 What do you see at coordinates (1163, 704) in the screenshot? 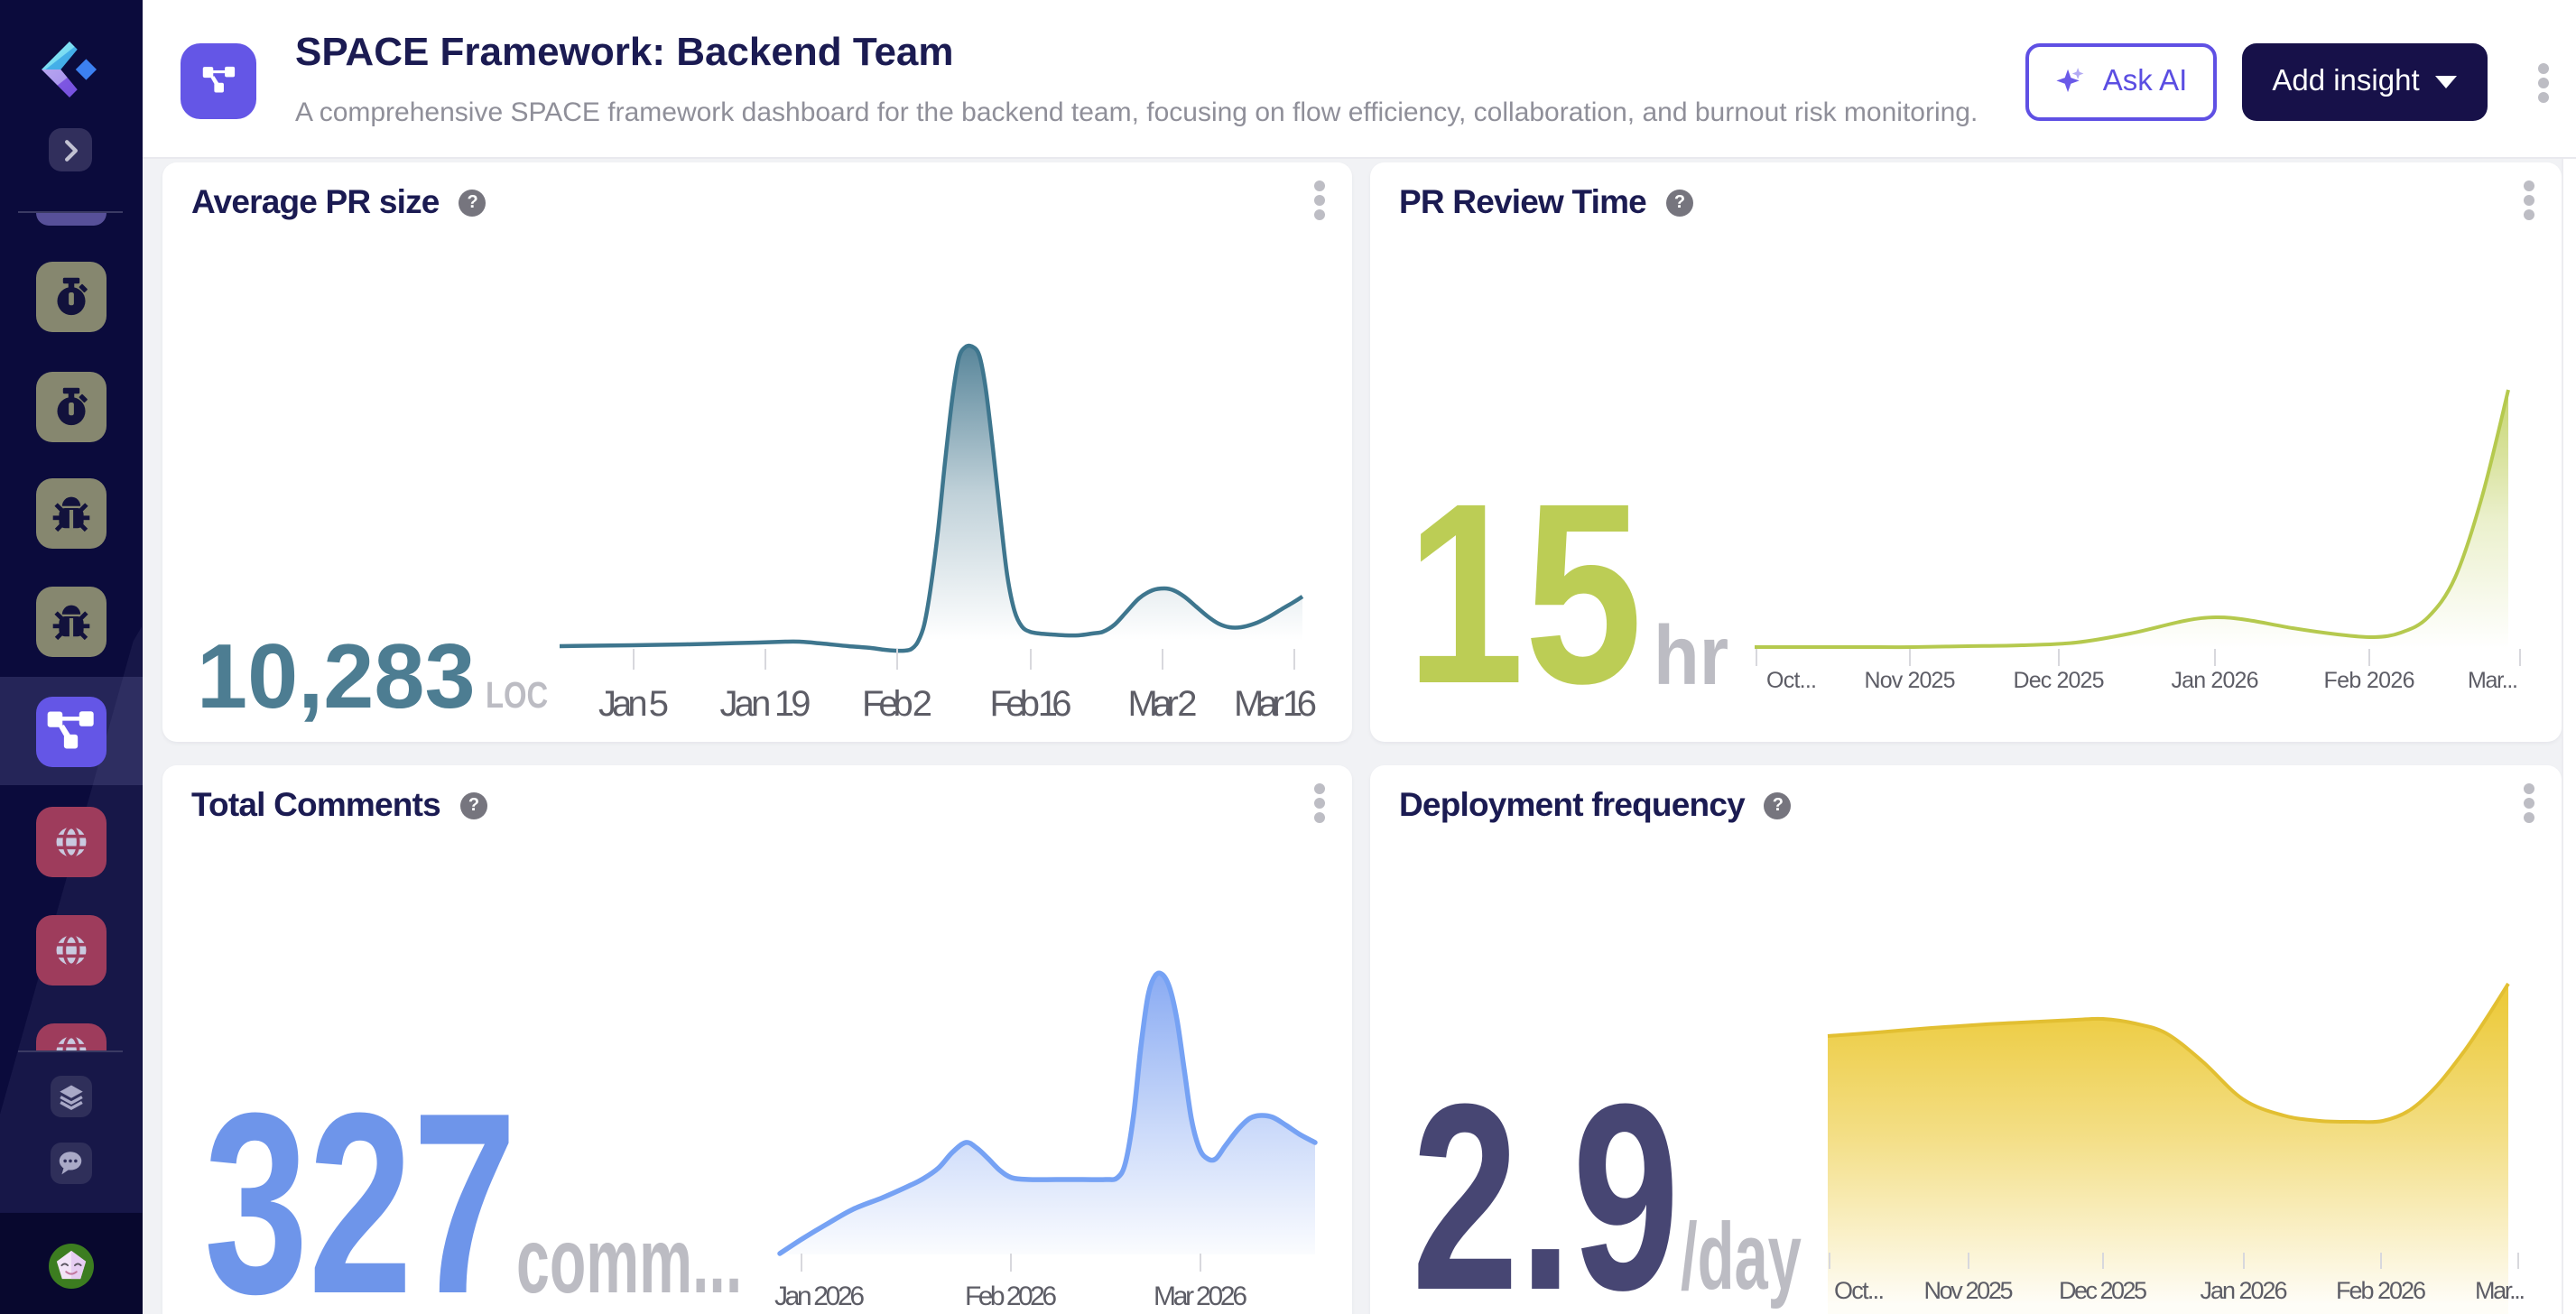
I see `svg-text: Mar 2` at bounding box center [1163, 704].